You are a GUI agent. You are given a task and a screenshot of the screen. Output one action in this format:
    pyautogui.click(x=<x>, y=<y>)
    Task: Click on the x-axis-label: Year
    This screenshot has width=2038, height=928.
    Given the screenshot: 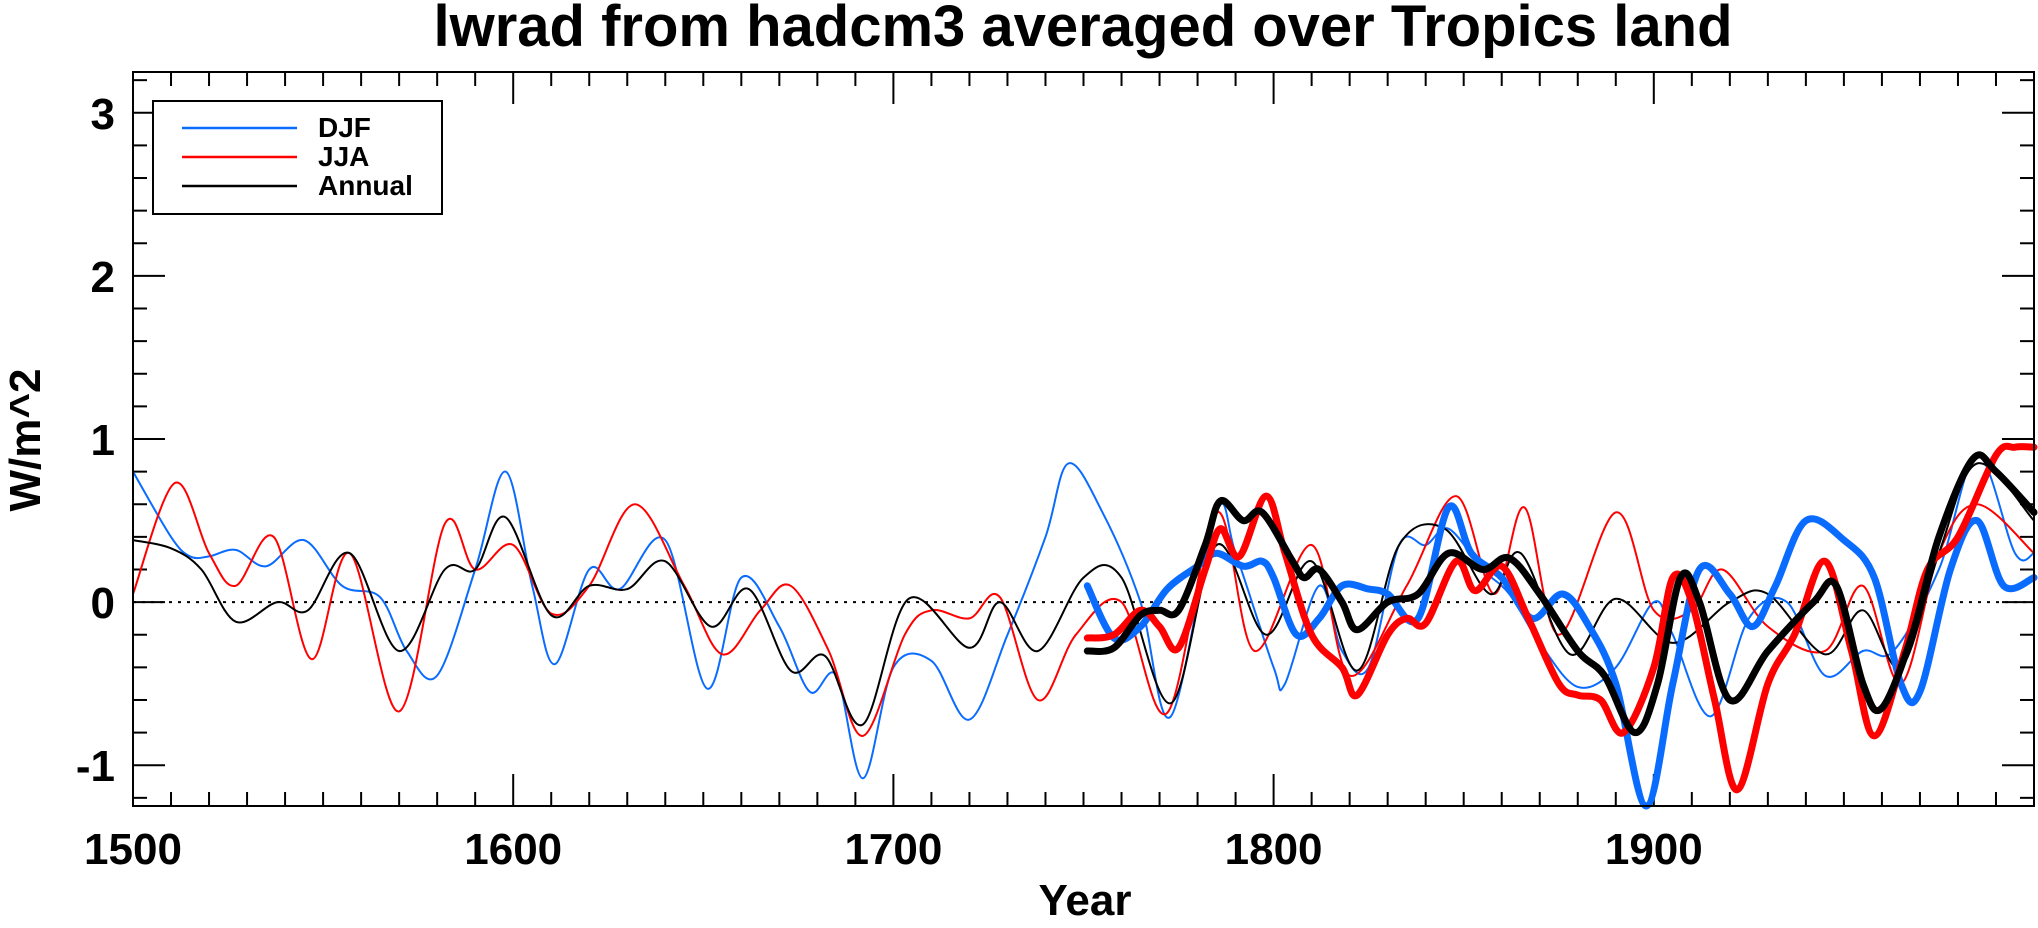 What is the action you would take?
    pyautogui.click(x=1085, y=899)
    